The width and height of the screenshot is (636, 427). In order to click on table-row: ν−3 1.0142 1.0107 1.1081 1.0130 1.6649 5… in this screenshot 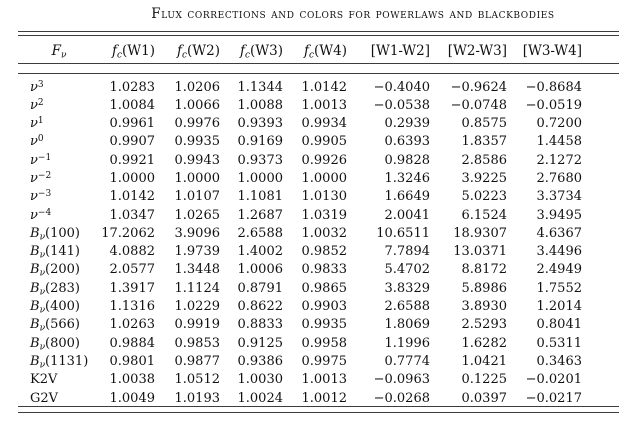, I will do `click(318, 197)`.